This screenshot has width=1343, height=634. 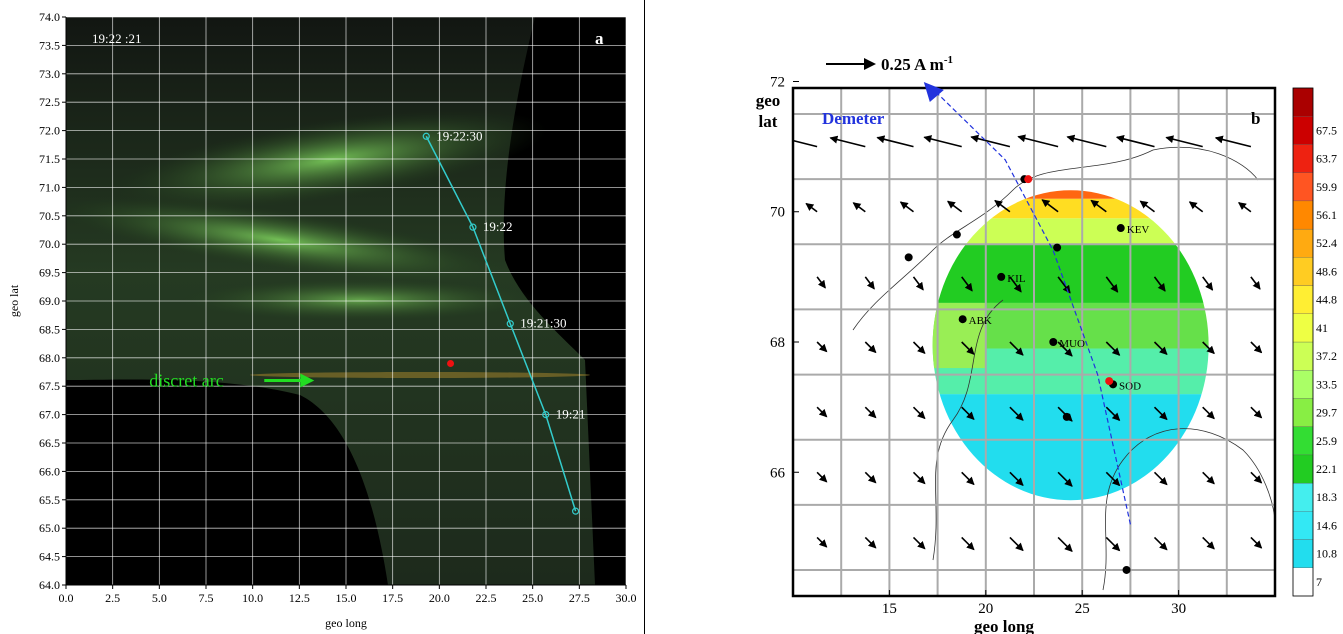 I want to click on x-tick-label: 15.0, so click(x=346, y=598).